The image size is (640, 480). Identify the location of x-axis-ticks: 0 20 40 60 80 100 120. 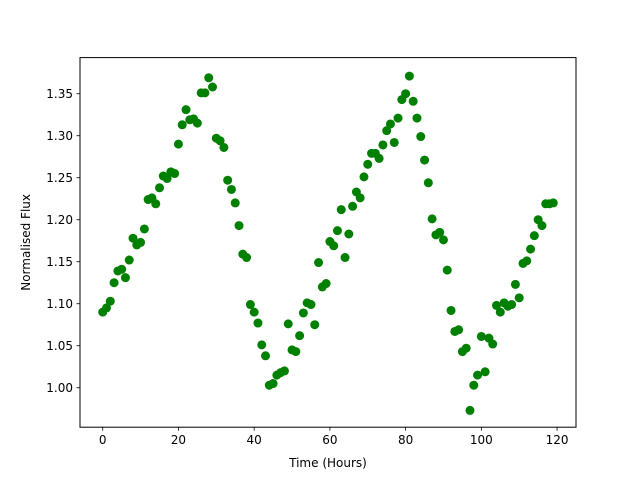
(334, 437).